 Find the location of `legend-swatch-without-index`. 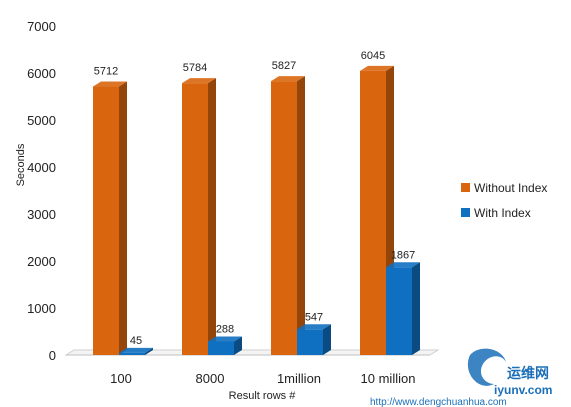

legend-swatch-without-index is located at coordinates (465, 187).